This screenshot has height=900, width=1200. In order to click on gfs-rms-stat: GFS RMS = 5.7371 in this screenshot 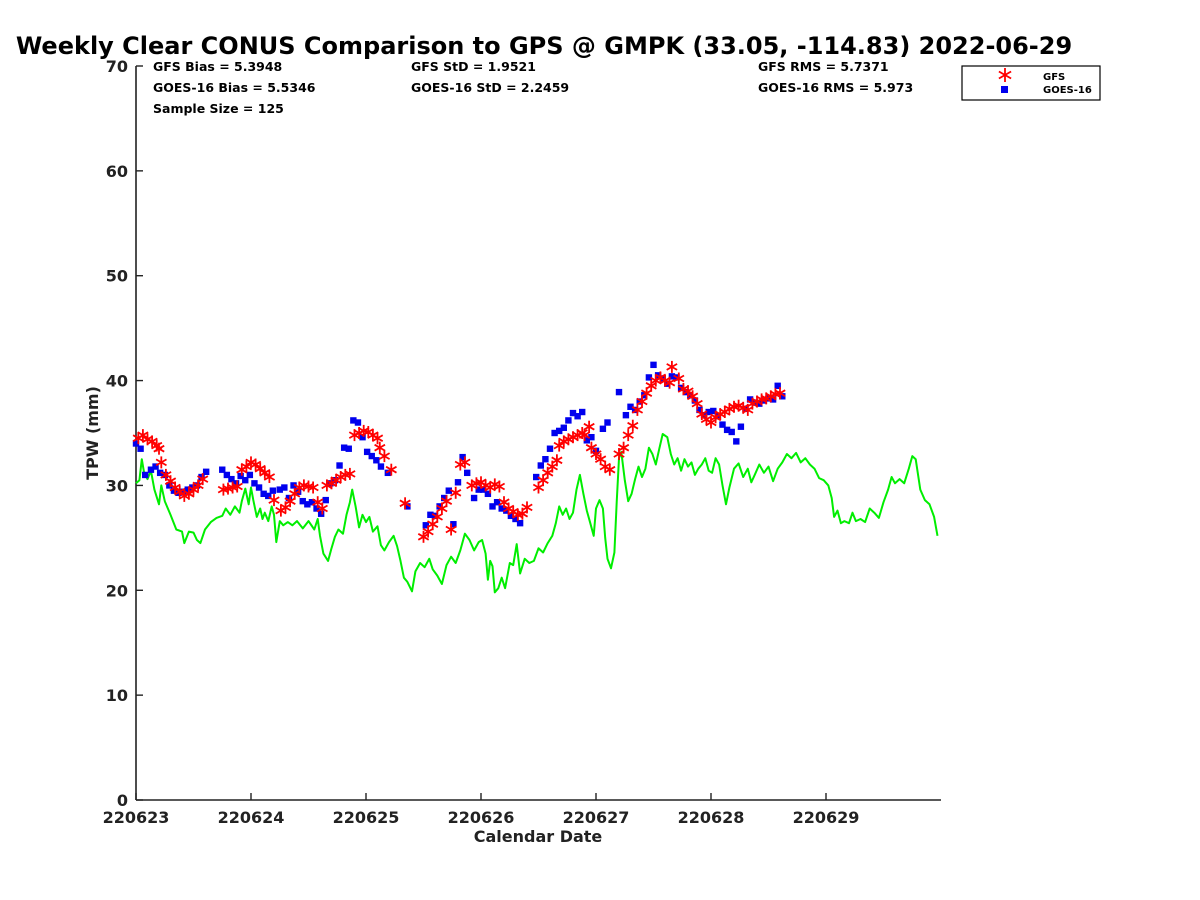, I will do `click(823, 66)`.